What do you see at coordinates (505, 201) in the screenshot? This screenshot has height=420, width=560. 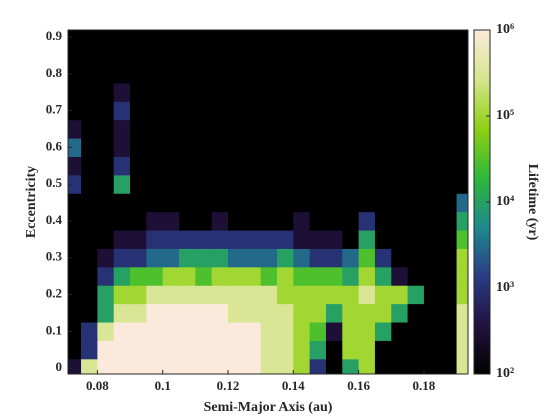 I see `colorbar-tick-label: 10⁴` at bounding box center [505, 201].